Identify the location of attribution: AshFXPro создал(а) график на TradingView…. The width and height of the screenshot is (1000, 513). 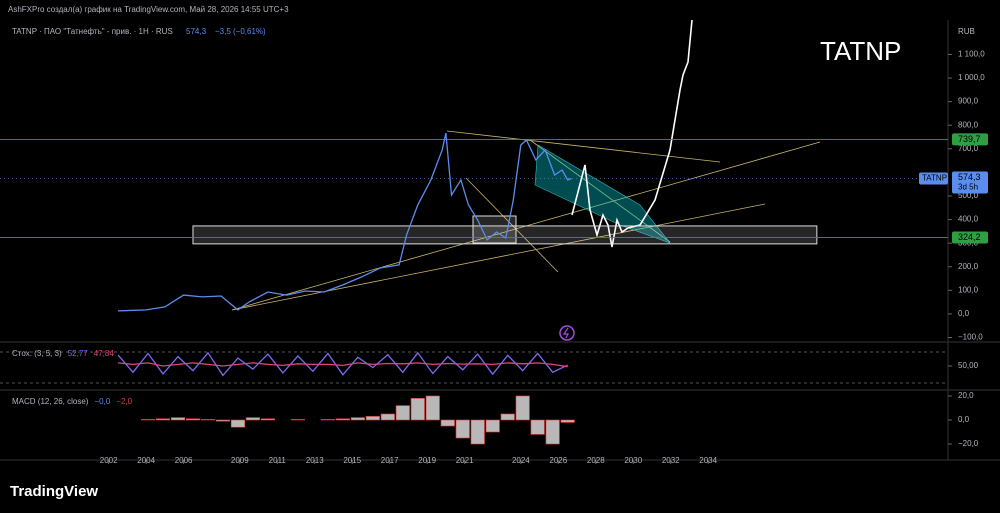
(148, 9).